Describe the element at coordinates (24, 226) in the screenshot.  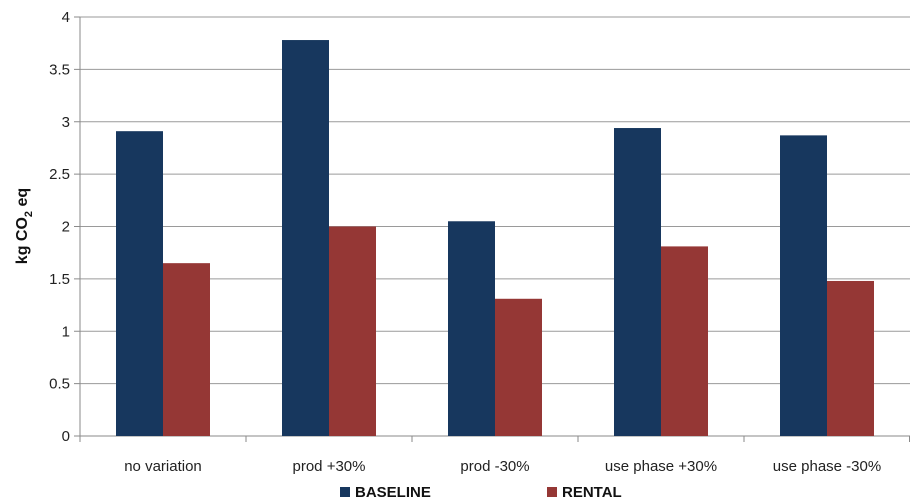
I see `y-axis-title: kg CO2 eq` at that location.